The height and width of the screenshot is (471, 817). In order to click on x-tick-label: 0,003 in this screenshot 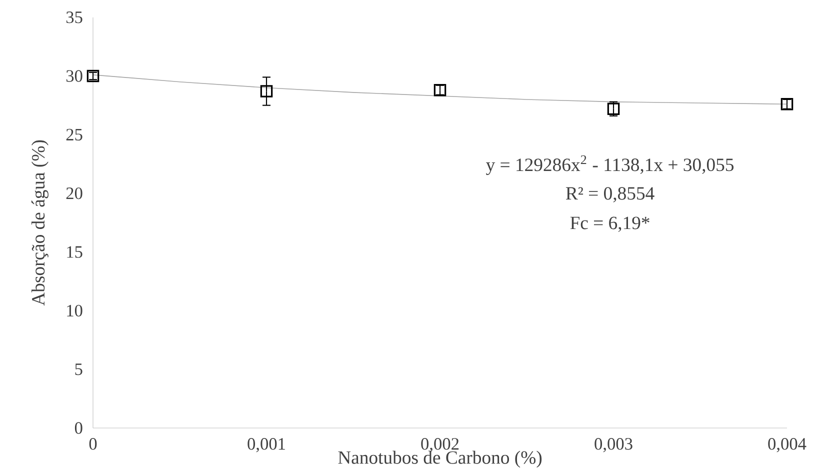, I will do `click(613, 445)`.